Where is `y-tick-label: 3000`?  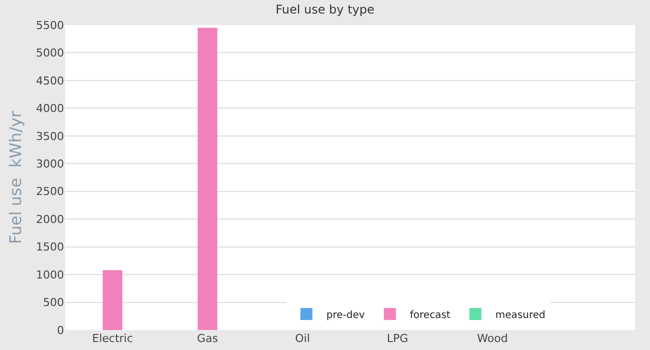 y-tick-label: 3000 is located at coordinates (50, 163).